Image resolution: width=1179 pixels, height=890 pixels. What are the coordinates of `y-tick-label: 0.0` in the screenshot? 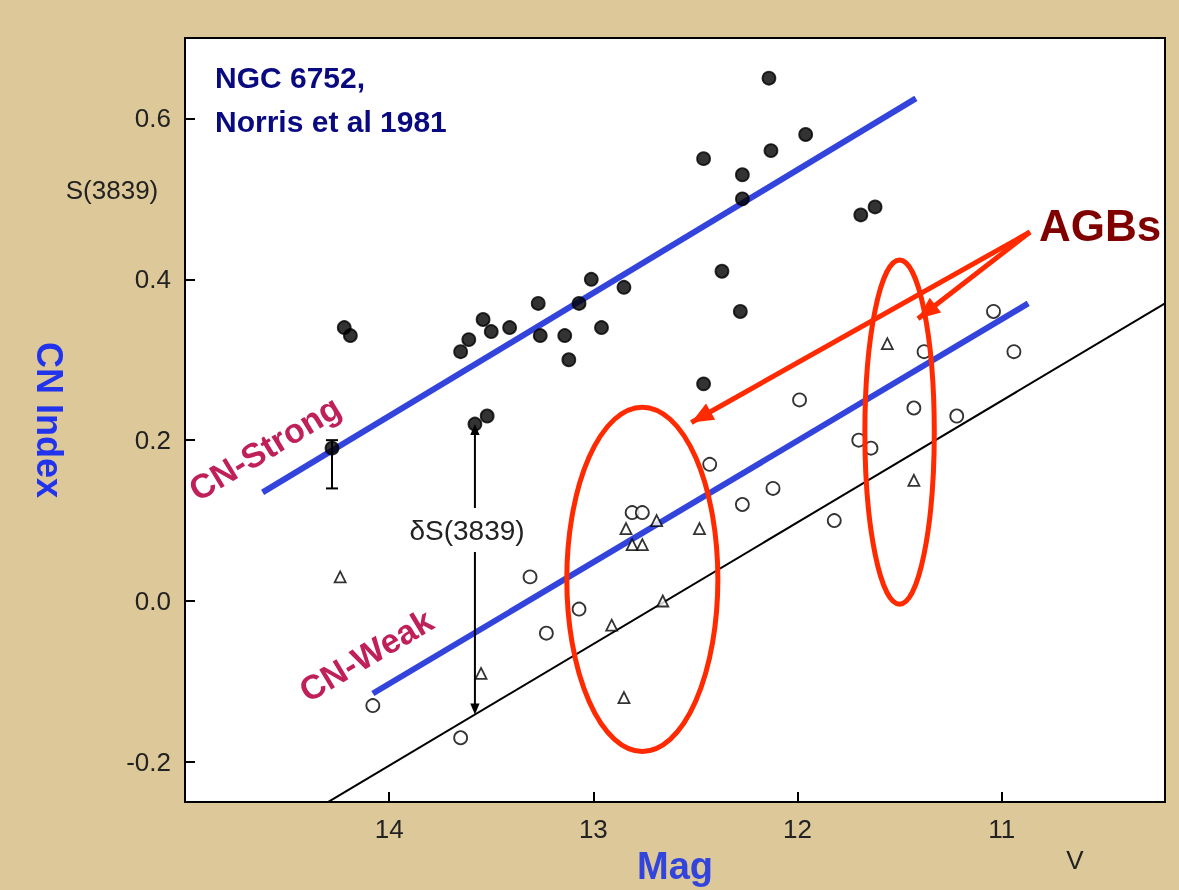 It's located at (152, 601).